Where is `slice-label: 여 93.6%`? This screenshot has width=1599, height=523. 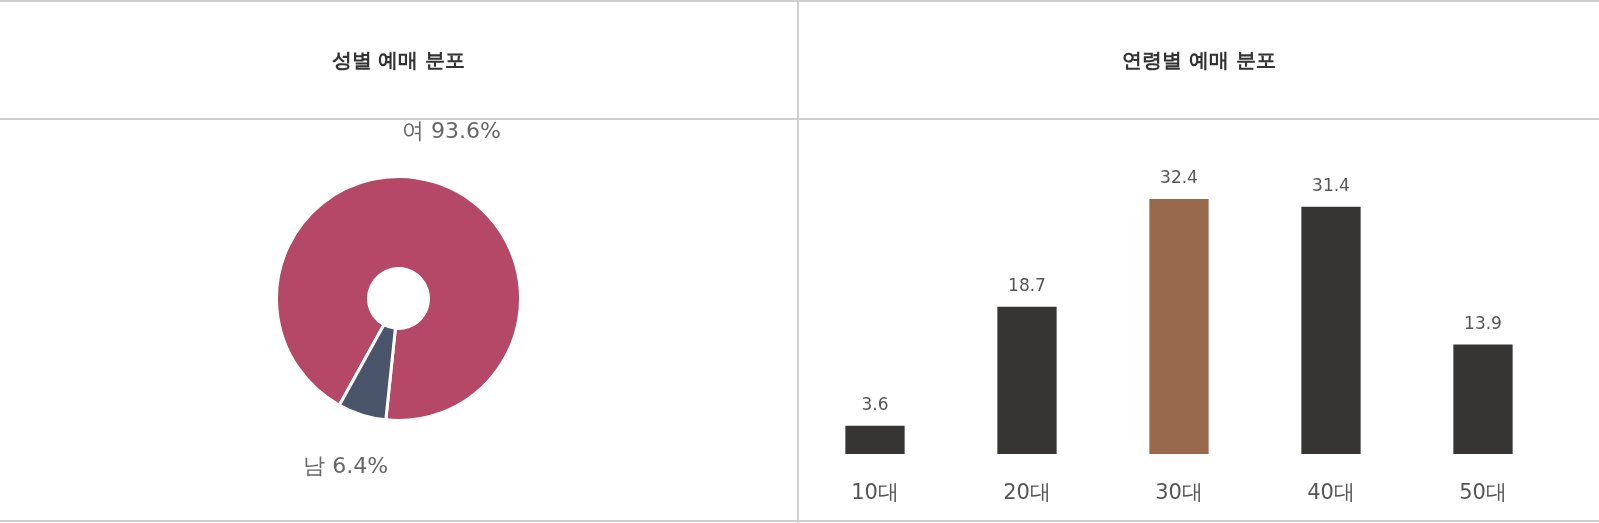 slice-label: 여 93.6% is located at coordinates (451, 130).